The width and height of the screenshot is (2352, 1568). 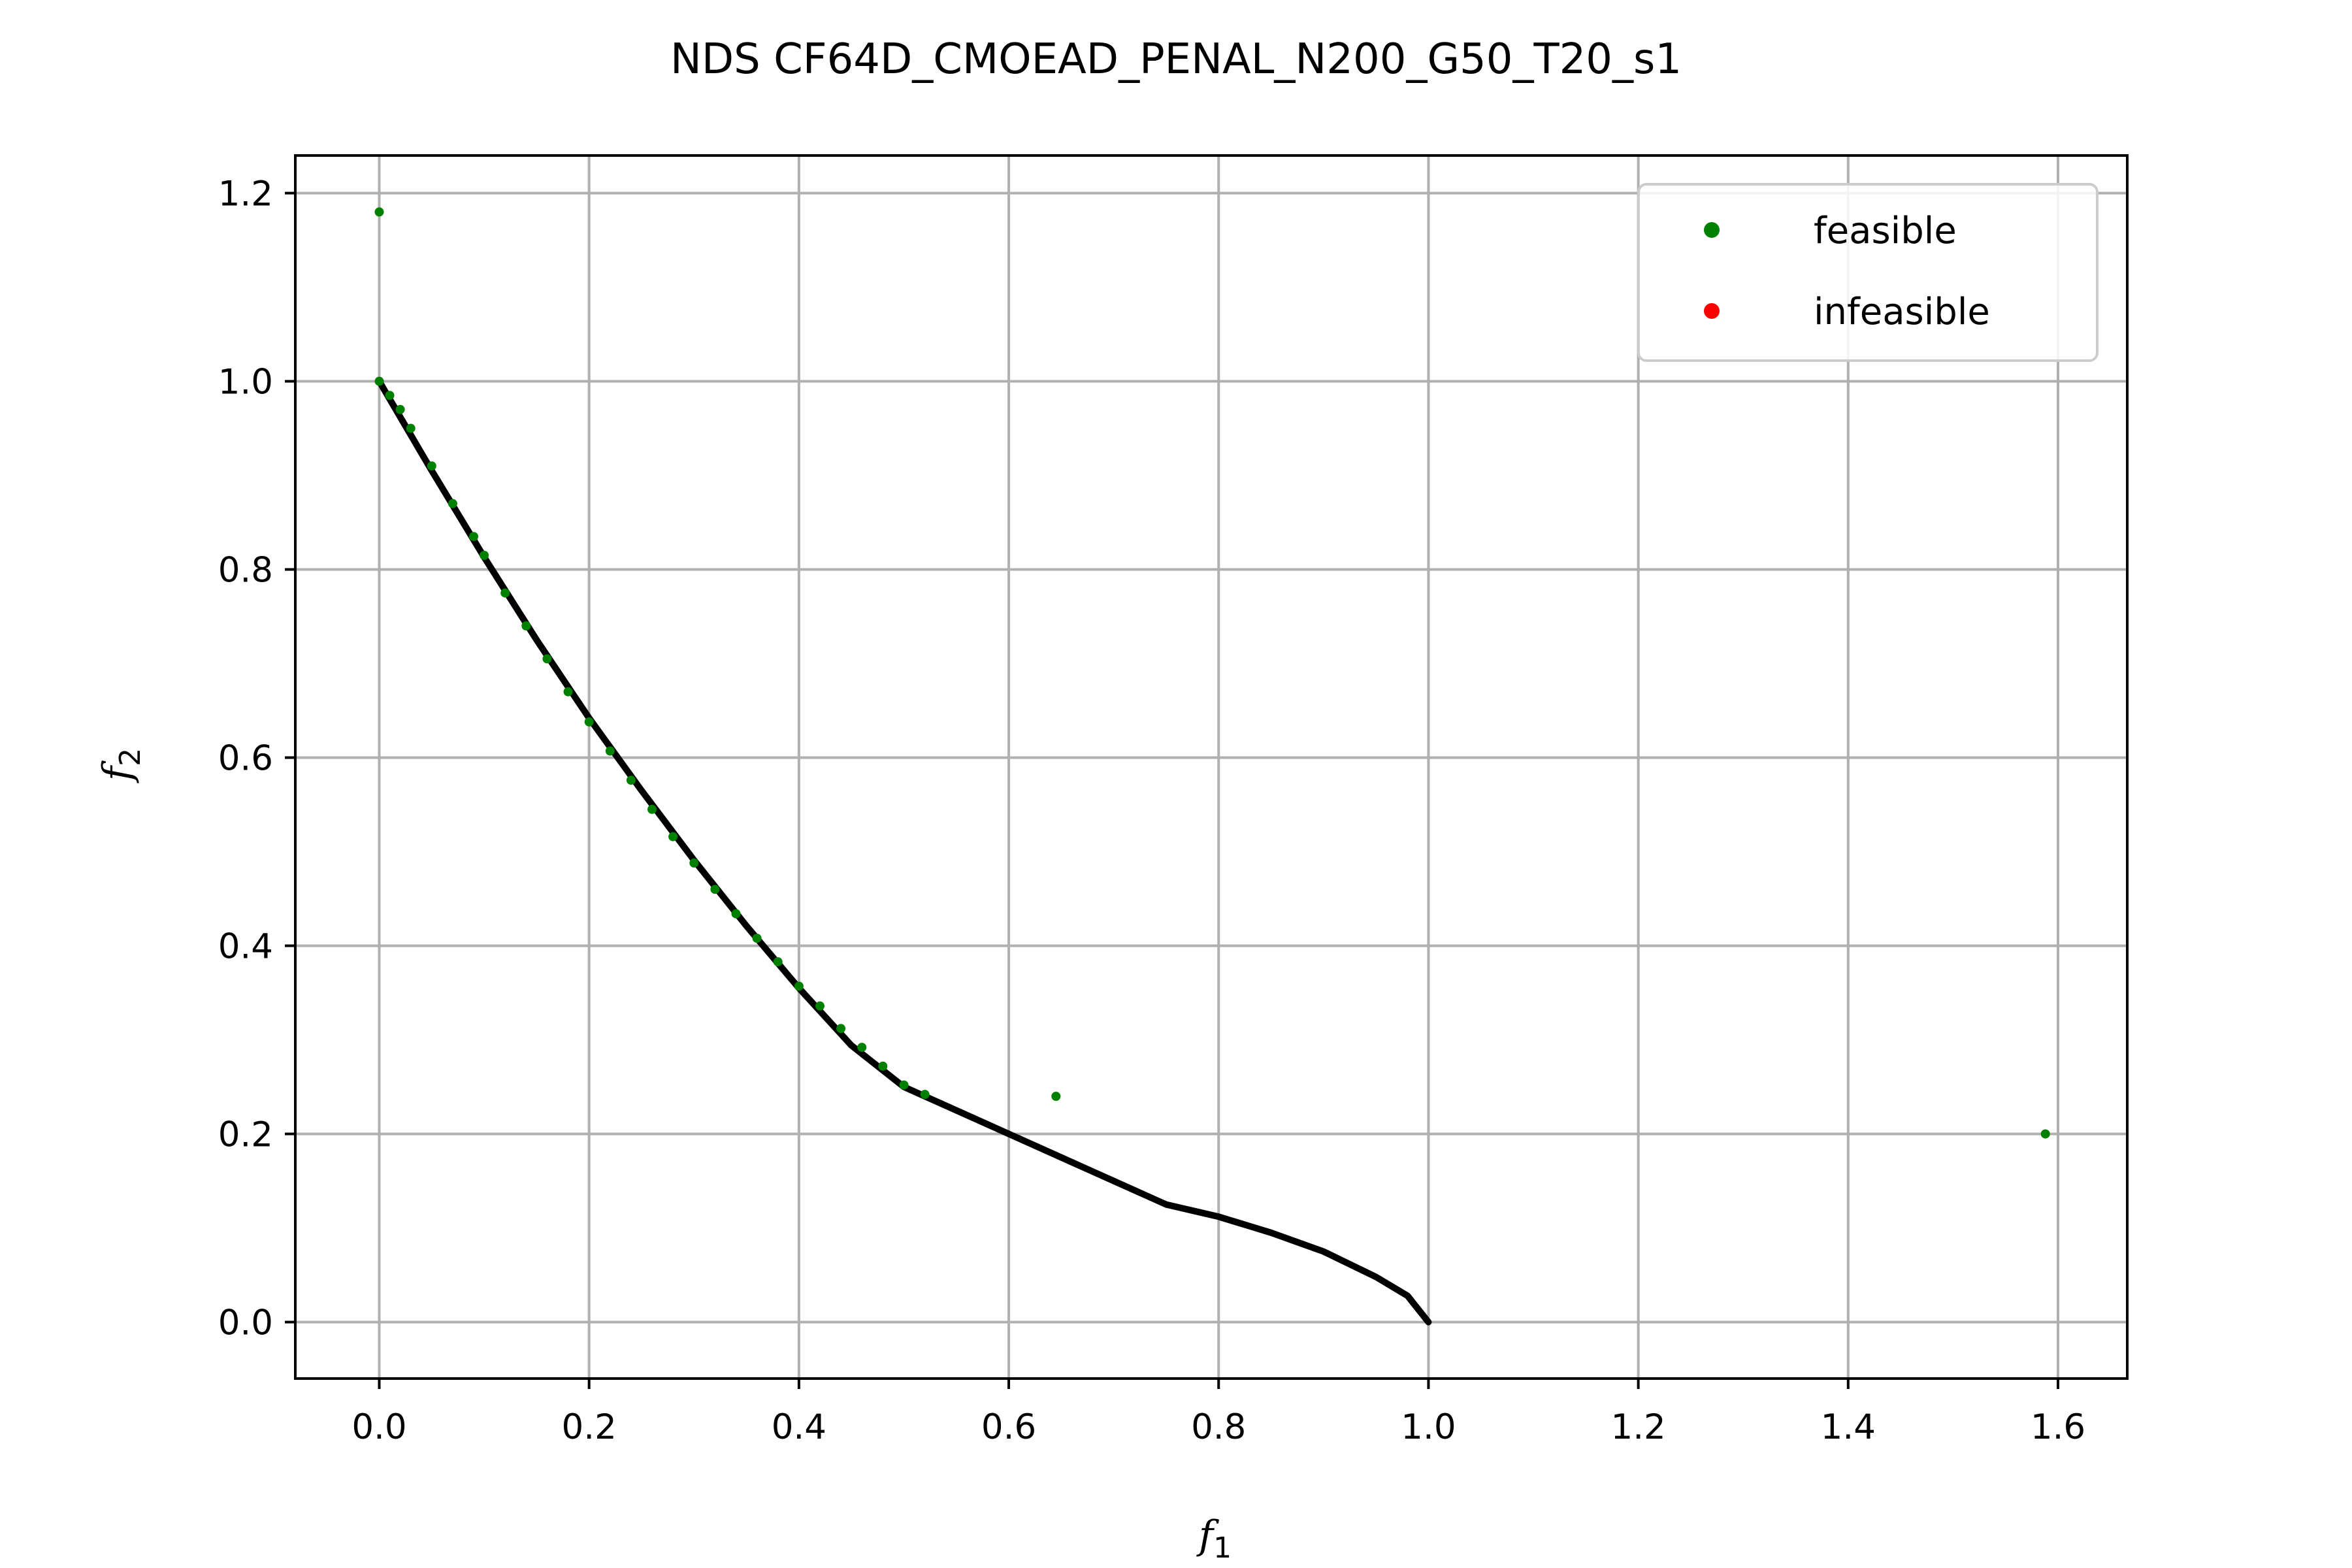 What do you see at coordinates (245, 571) in the screenshot?
I see `y-tick-label: 0.8` at bounding box center [245, 571].